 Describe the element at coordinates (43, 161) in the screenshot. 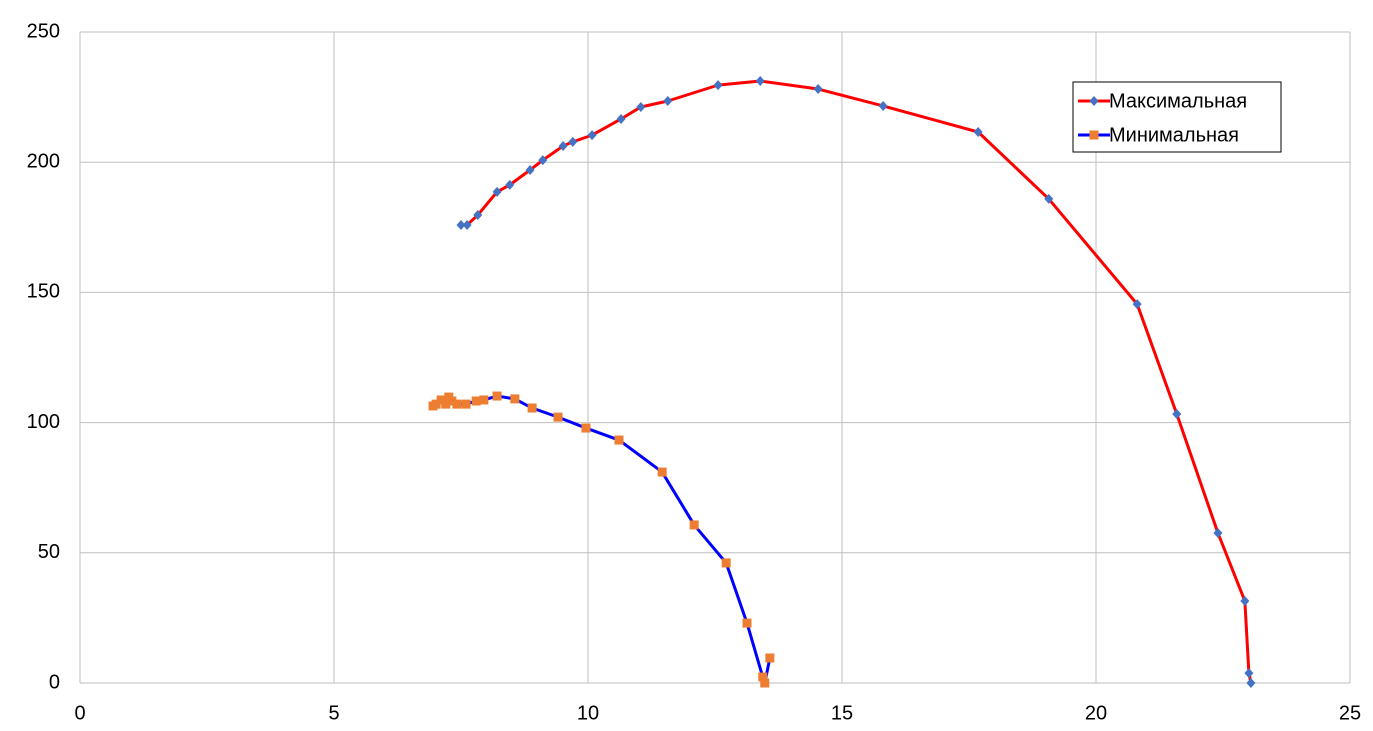

I see `y-tick-label: 200` at that location.